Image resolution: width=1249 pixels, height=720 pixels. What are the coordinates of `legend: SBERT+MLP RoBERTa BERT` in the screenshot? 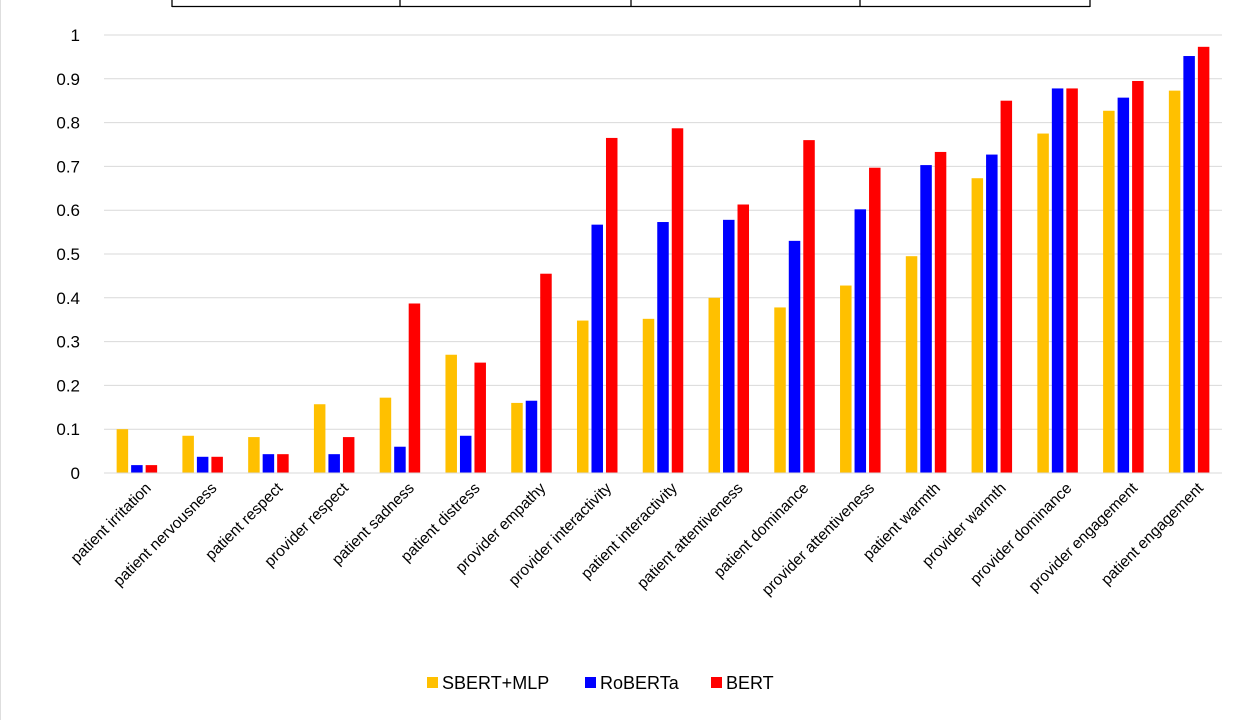 It's located at (600, 683).